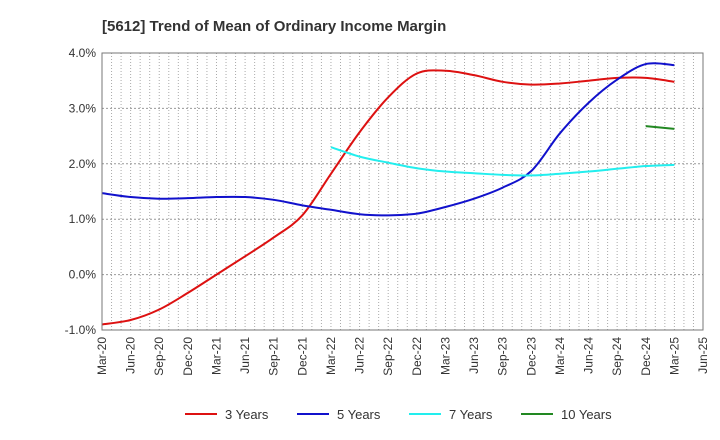  What do you see at coordinates (531, 356) in the screenshot?
I see `x-tick-label: Dec-23` at bounding box center [531, 356].